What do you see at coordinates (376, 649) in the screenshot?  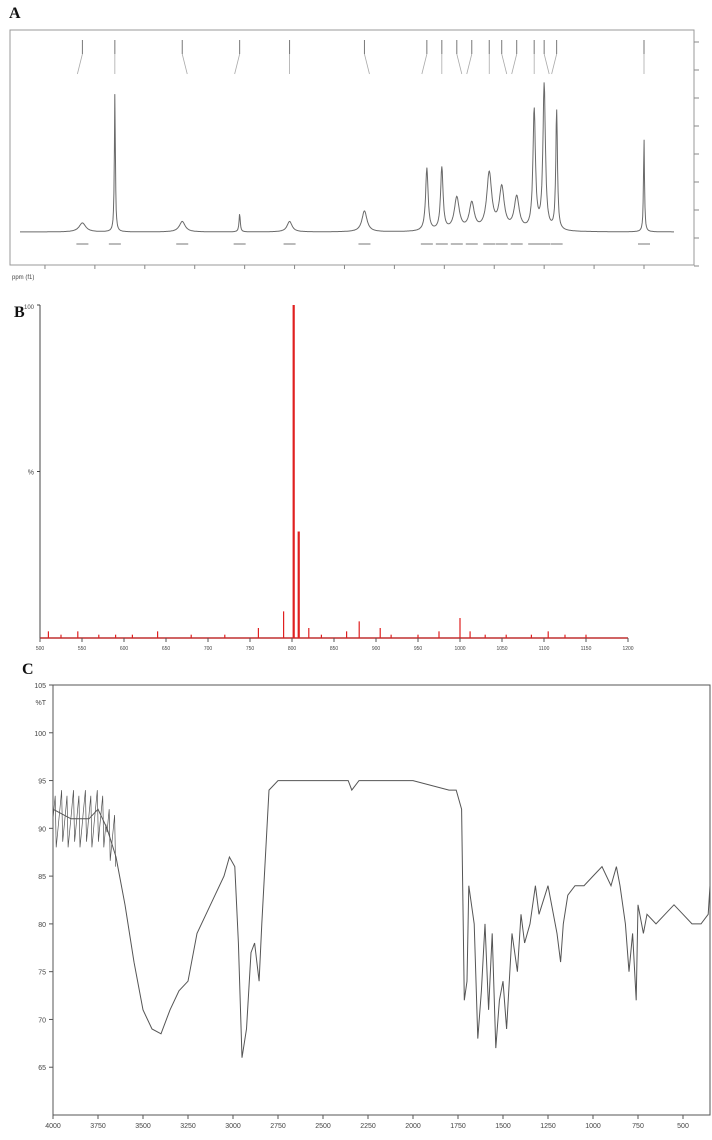 I see `ms-x-tick-label: 900` at bounding box center [376, 649].